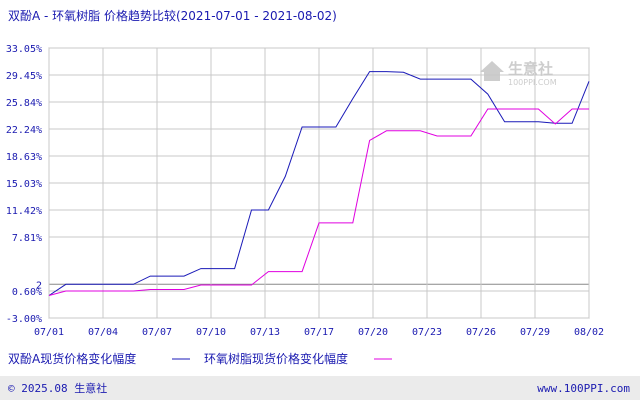 Image resolution: width=640 pixels, height=400 pixels. I want to click on watermark-house-body, so click(492, 76).